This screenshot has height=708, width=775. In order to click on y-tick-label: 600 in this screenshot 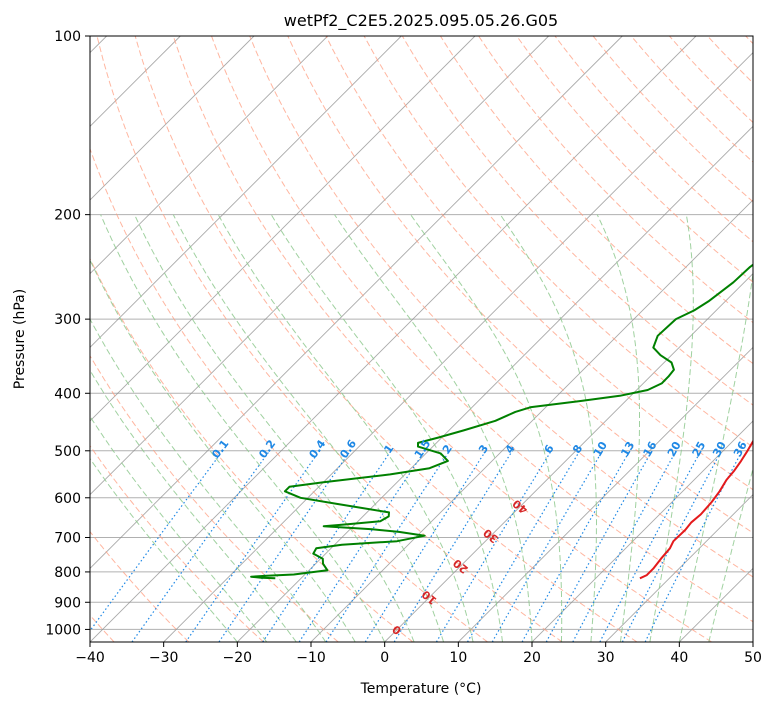, I will do `click(67, 499)`.